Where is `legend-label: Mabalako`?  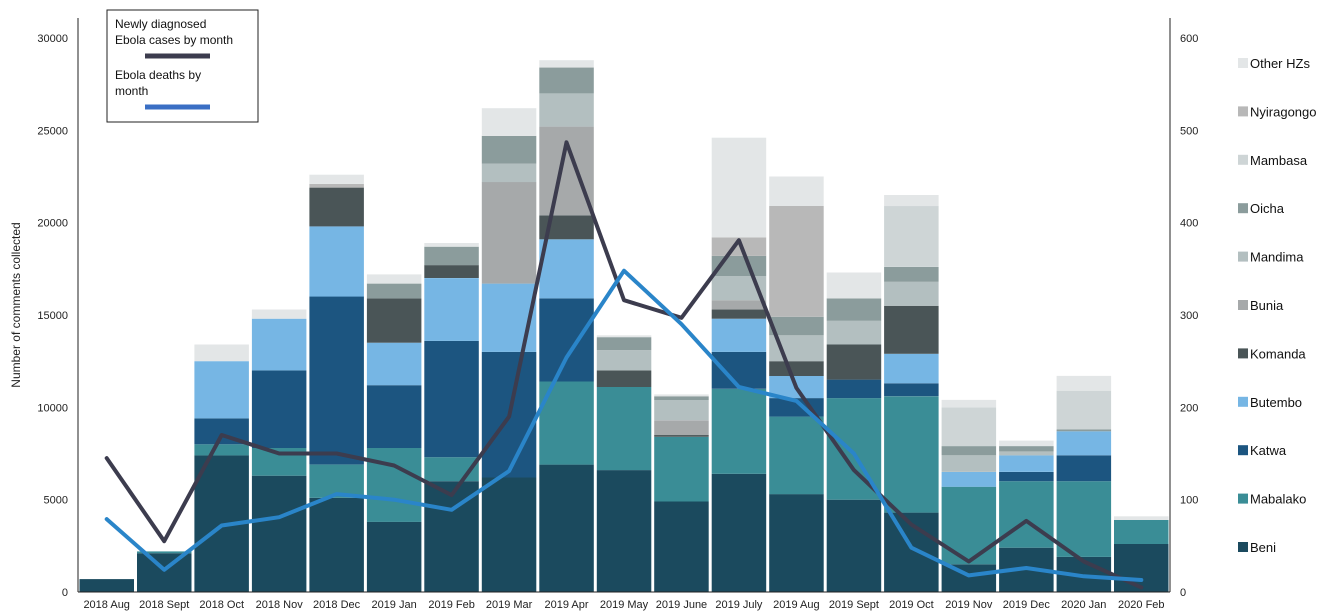 legend-label: Mabalako is located at coordinates (1278, 499).